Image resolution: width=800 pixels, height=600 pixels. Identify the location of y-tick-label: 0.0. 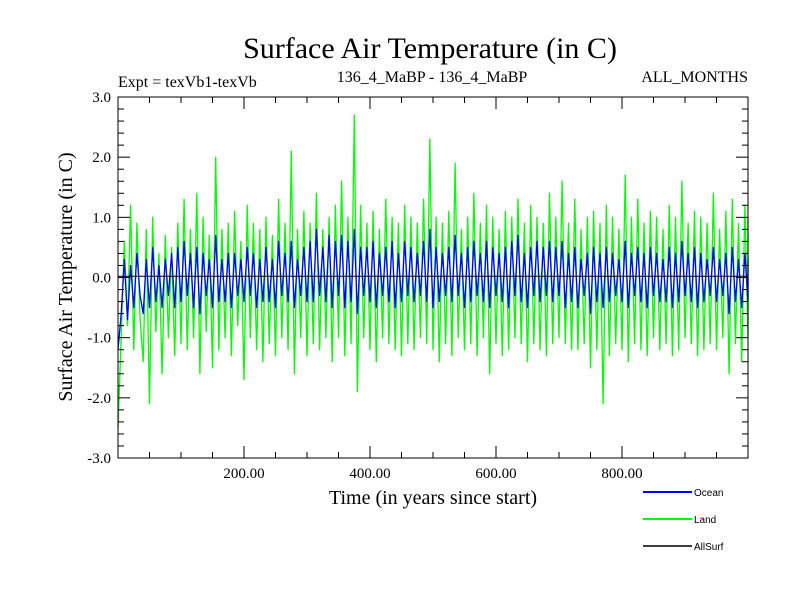
(101, 279).